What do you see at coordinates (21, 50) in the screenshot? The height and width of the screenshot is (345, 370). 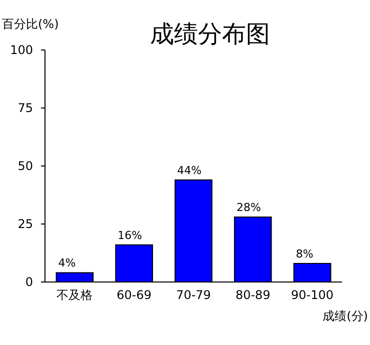 I see `y-tick-label: 100` at bounding box center [21, 50].